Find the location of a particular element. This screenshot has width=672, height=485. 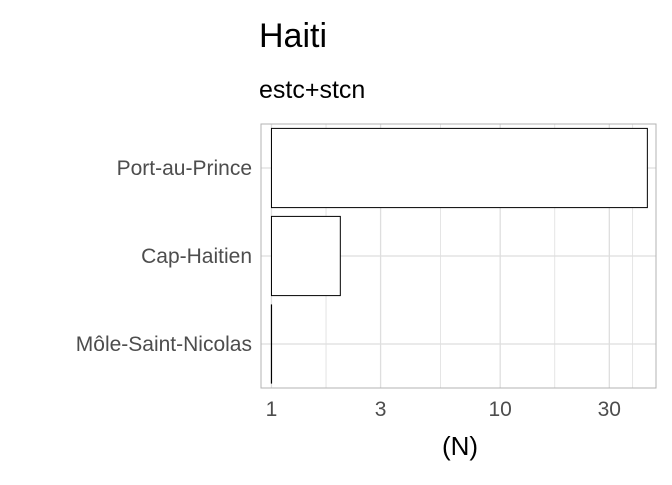

category-label: Port-au-Prince is located at coordinates (184, 168).